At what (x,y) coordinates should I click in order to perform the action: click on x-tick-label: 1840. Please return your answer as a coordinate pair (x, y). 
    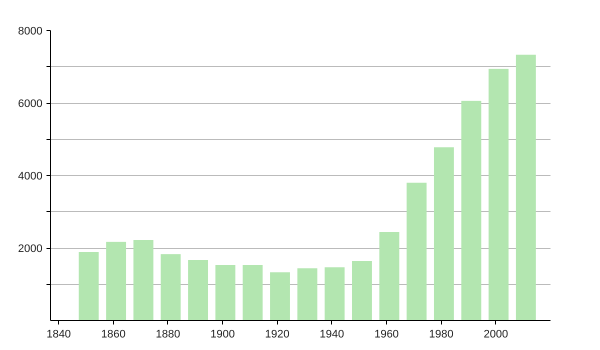
    Looking at the image, I should click on (58, 334).